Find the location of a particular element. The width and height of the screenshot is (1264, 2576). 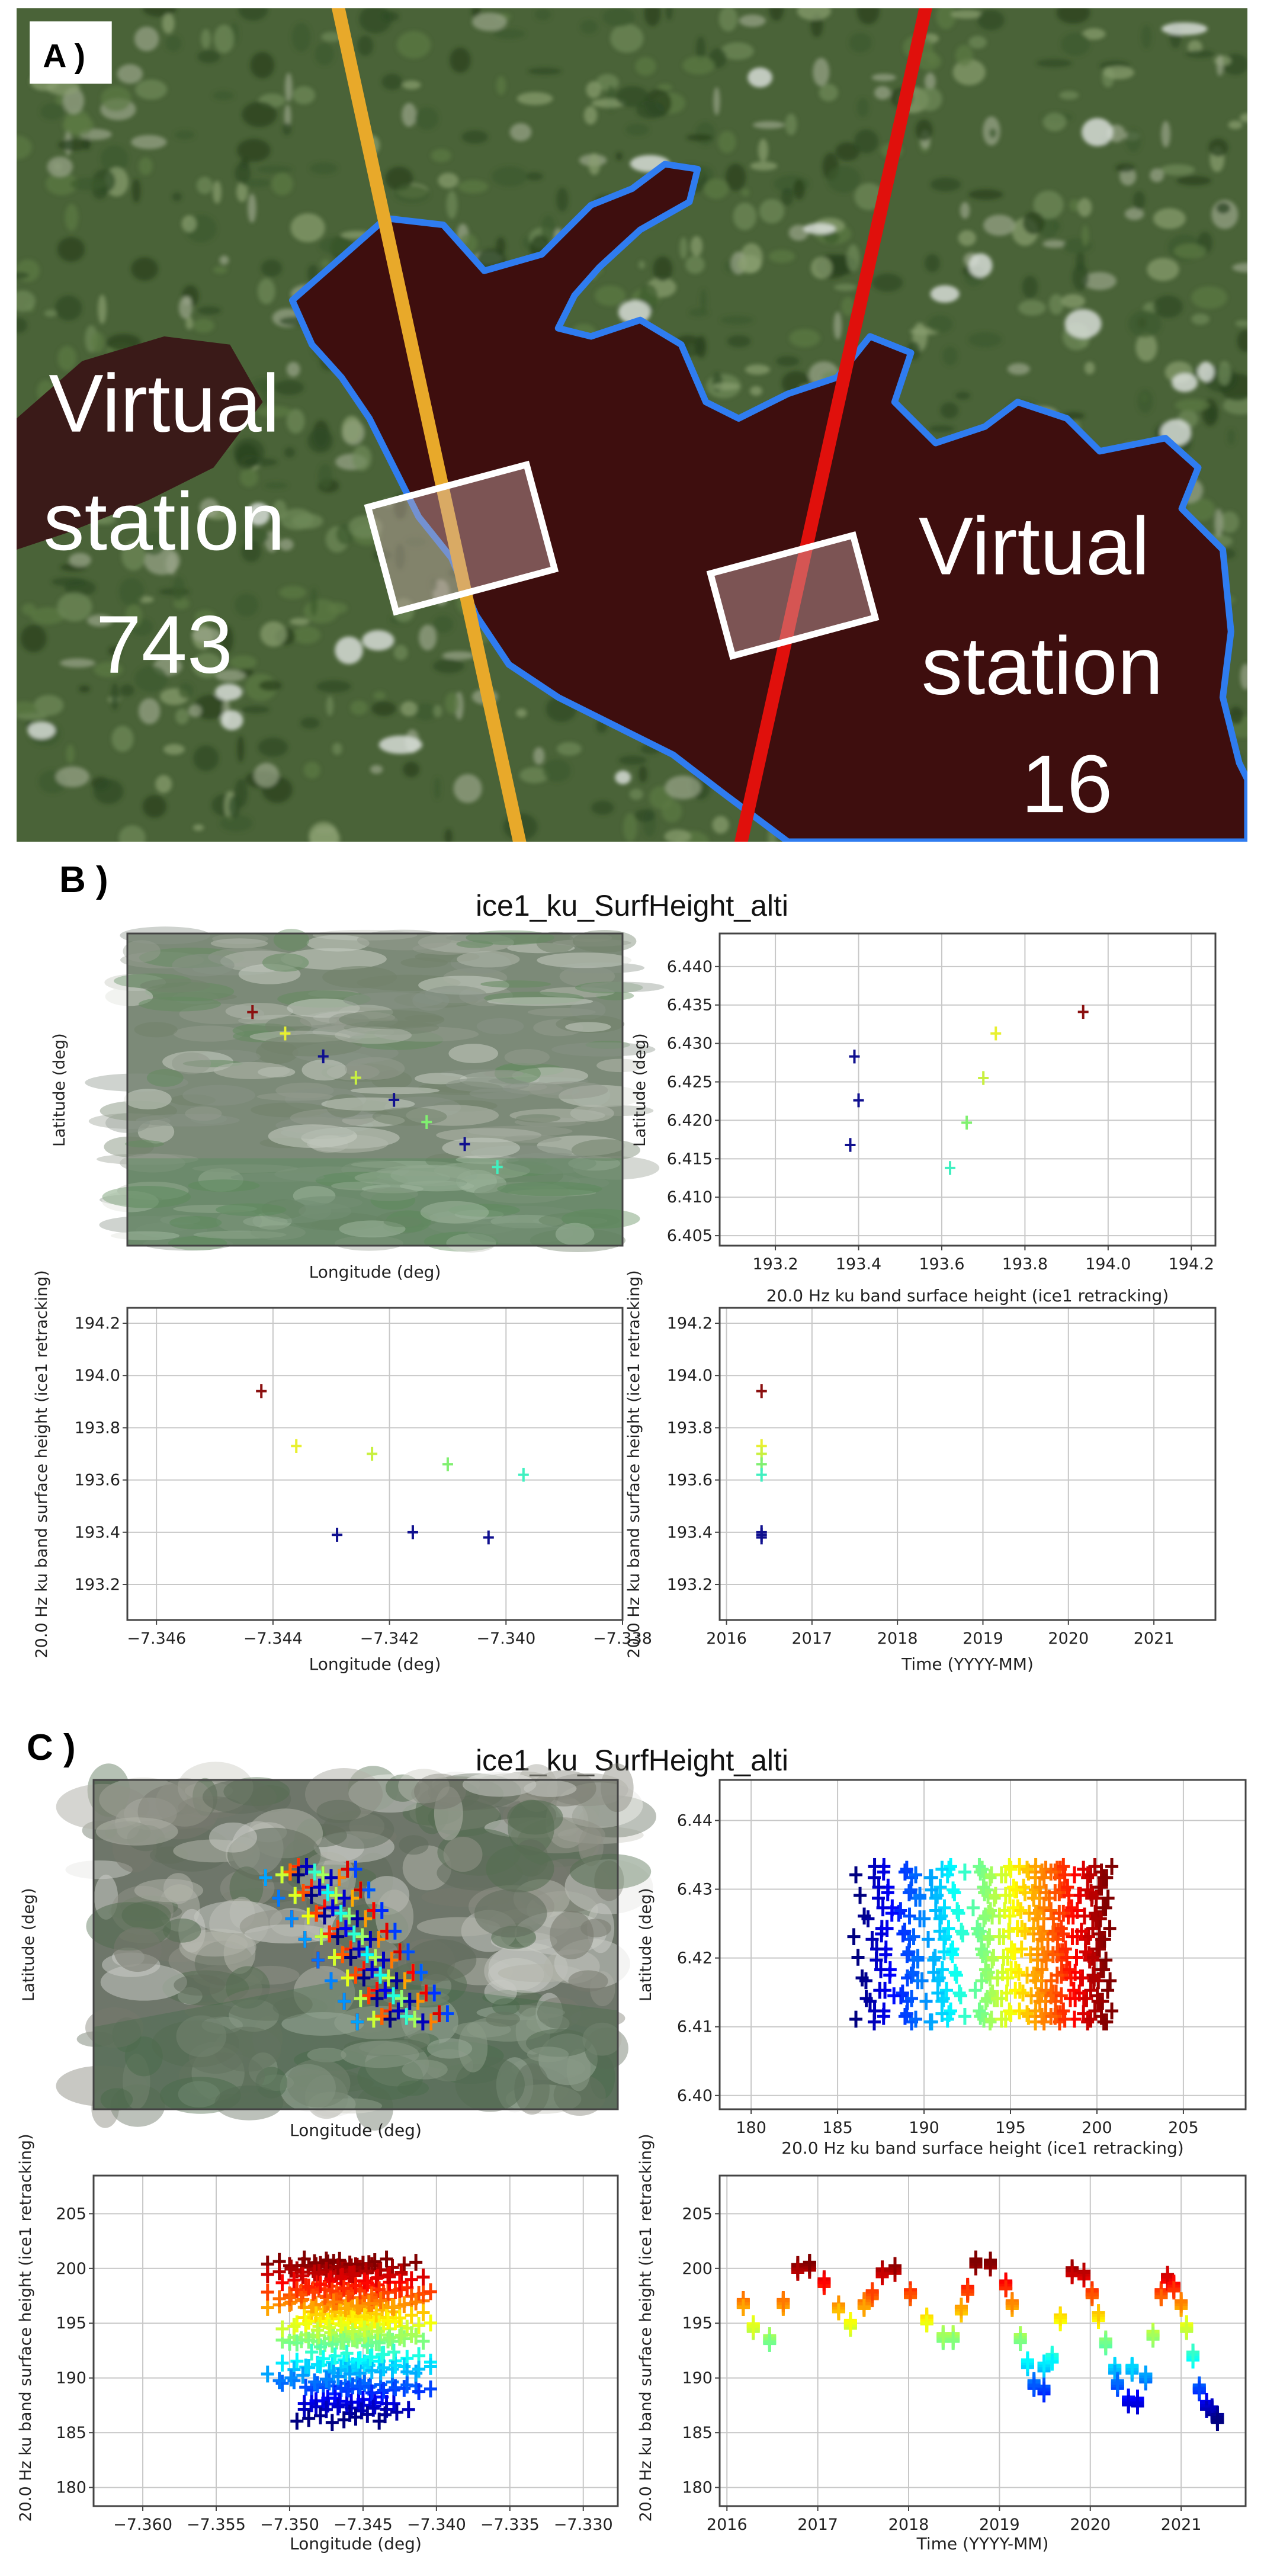

x-tick-label: −7.345 is located at coordinates (363, 2525).